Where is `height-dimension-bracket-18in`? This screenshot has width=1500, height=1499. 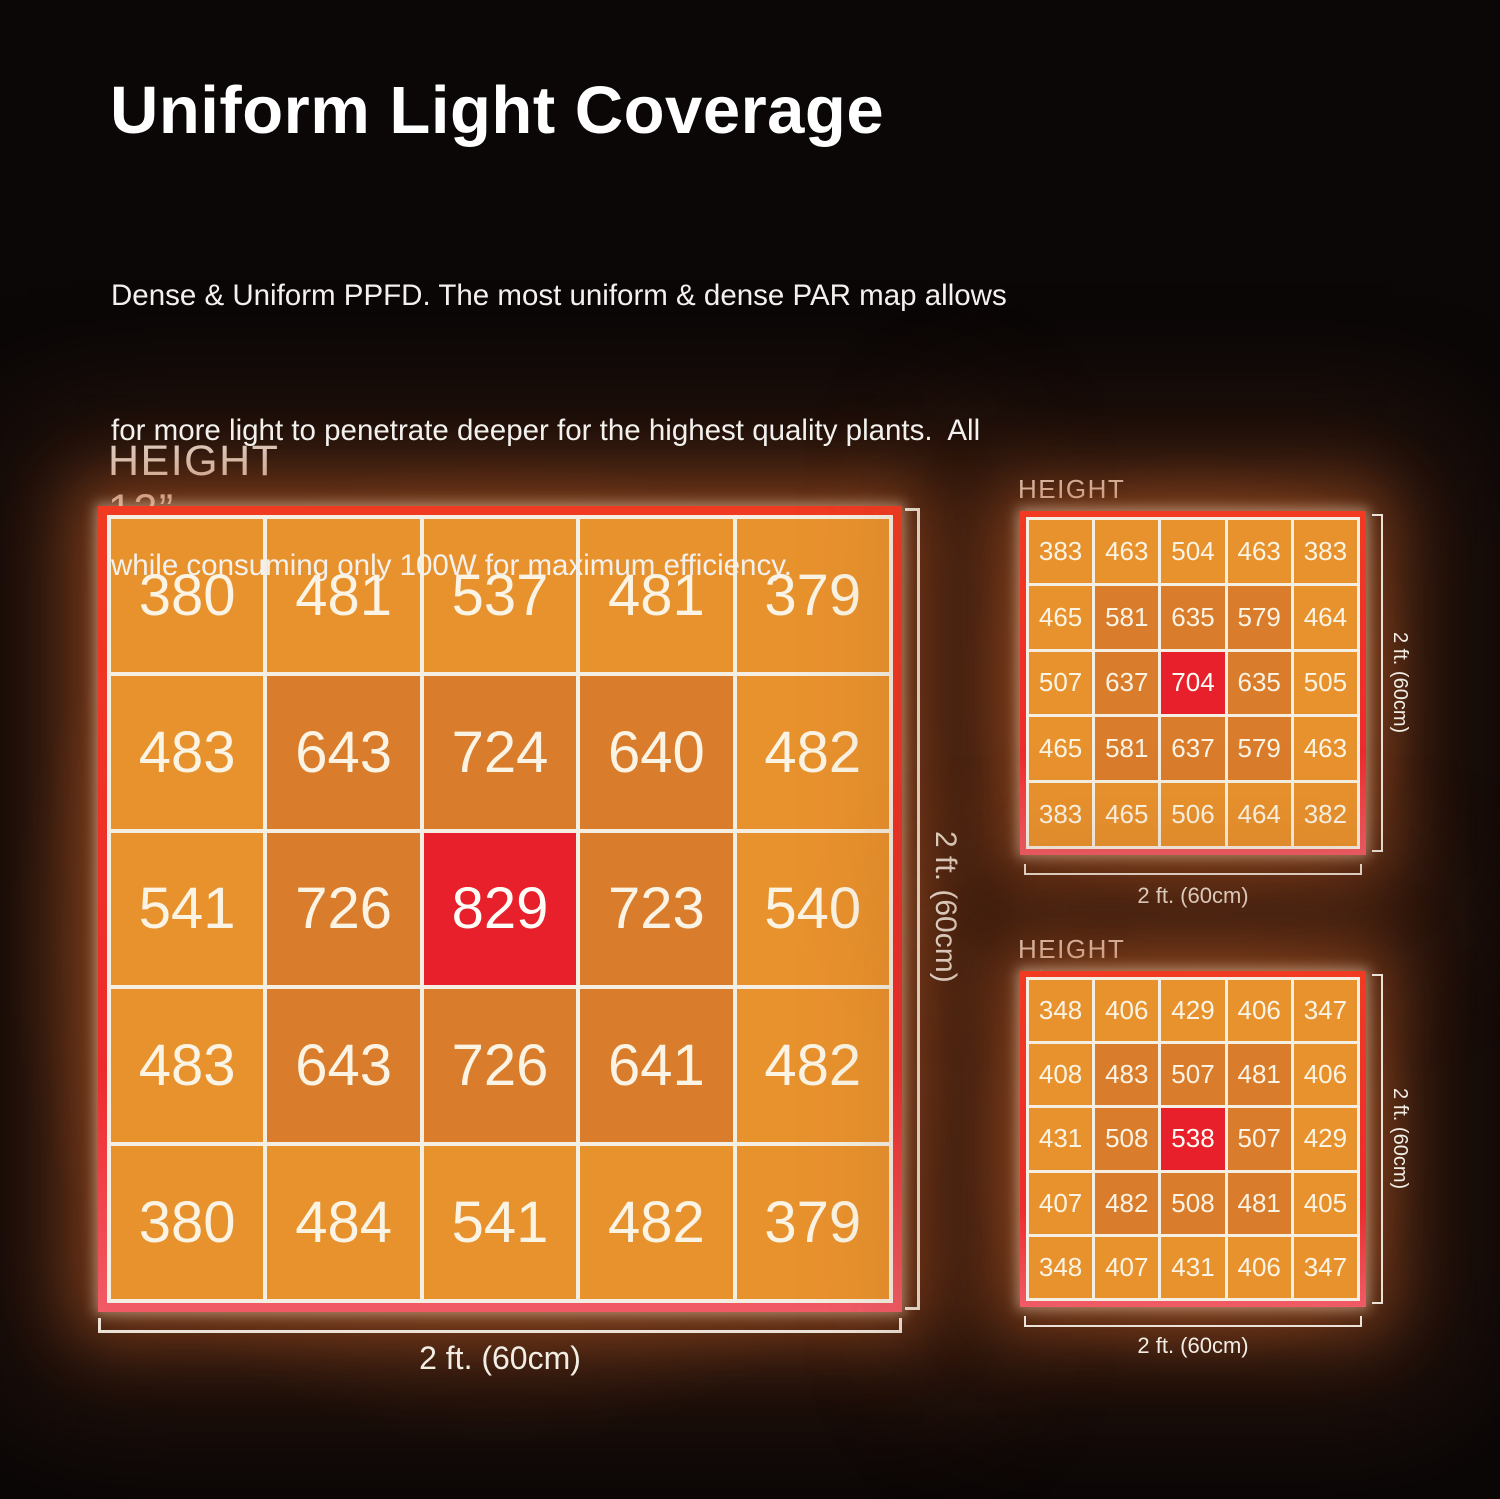
height-dimension-bracket-18in is located at coordinates (1377, 1139).